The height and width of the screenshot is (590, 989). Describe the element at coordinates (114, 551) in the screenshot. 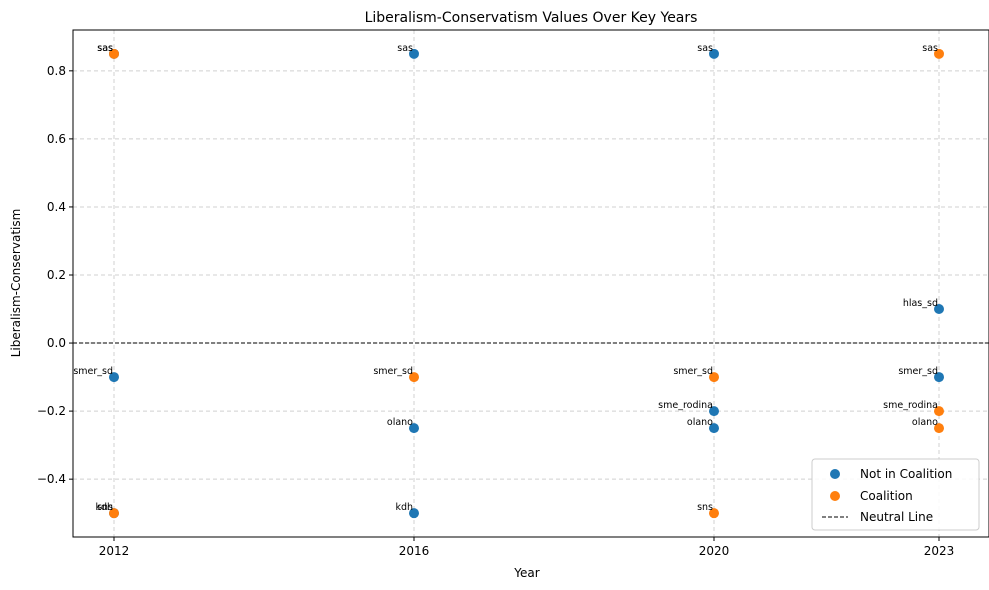

I see `x-tick-label: 2012` at that location.